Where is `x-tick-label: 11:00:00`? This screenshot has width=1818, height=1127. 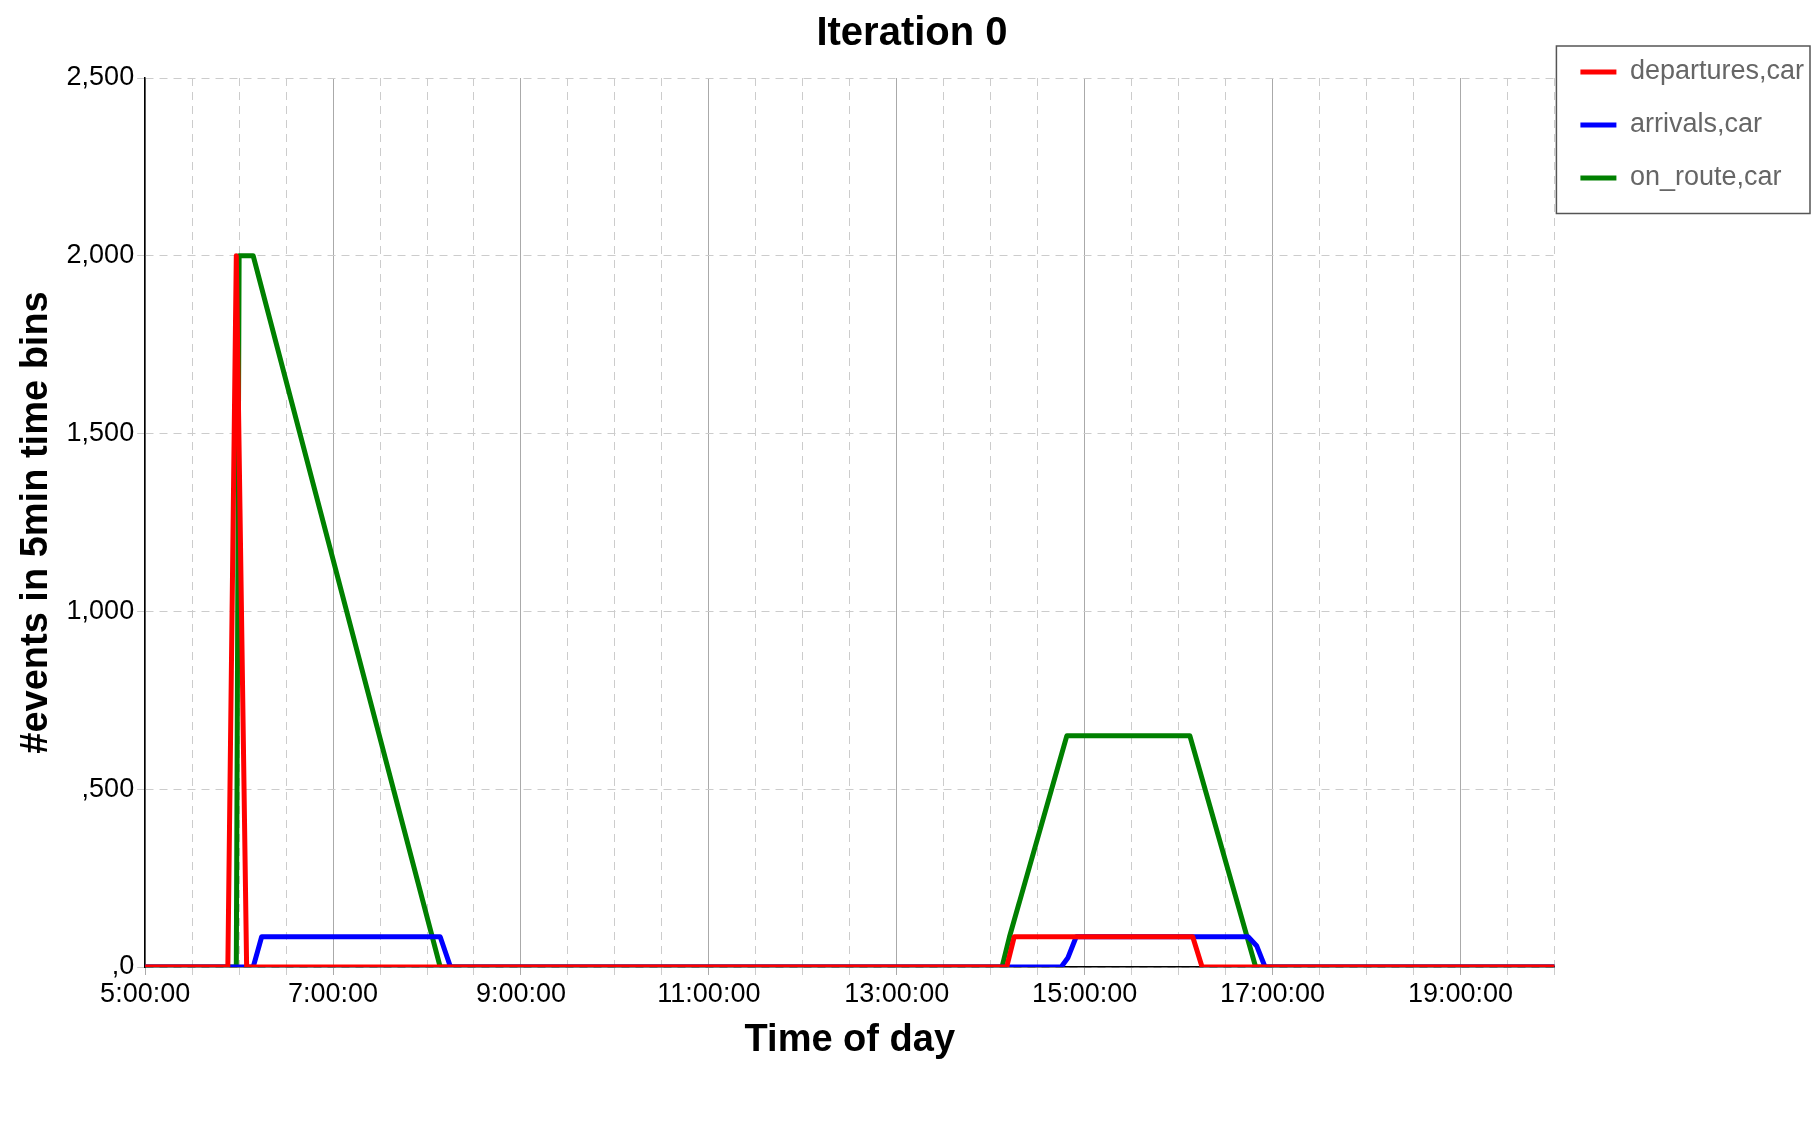 x-tick-label: 11:00:00 is located at coordinates (709, 992).